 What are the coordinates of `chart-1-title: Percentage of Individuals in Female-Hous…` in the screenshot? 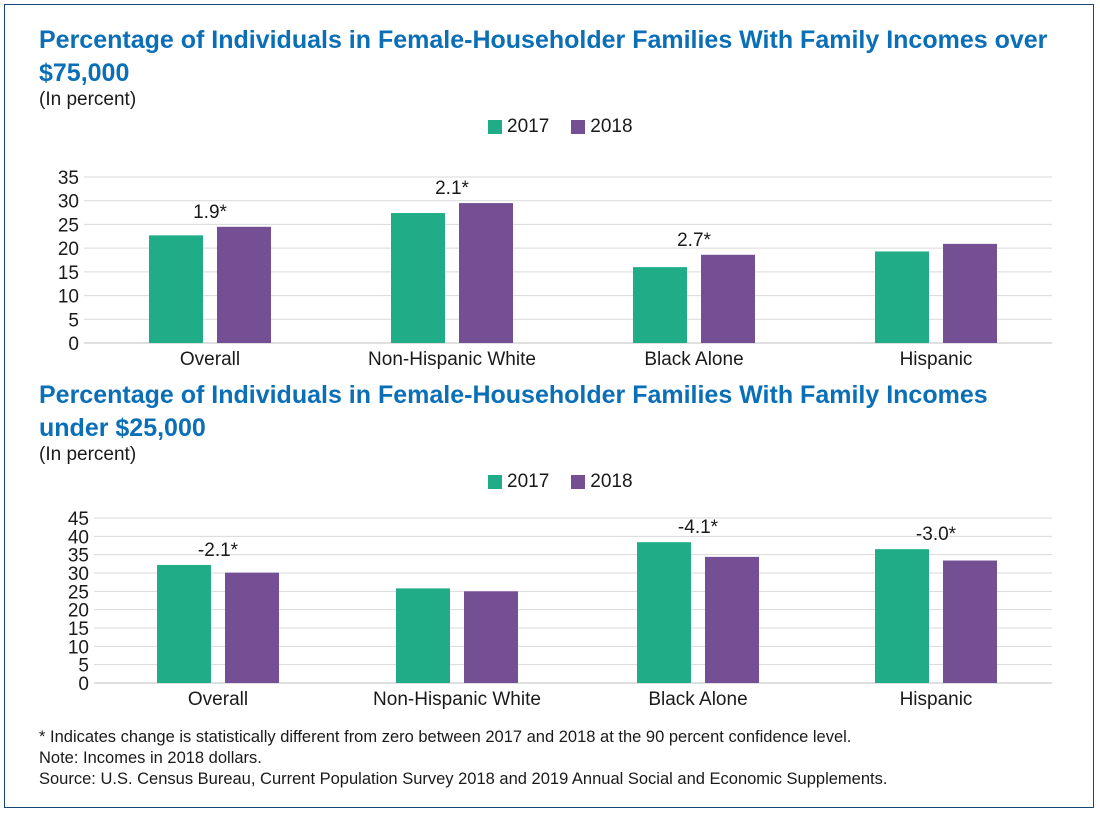 It's located at (543, 56).